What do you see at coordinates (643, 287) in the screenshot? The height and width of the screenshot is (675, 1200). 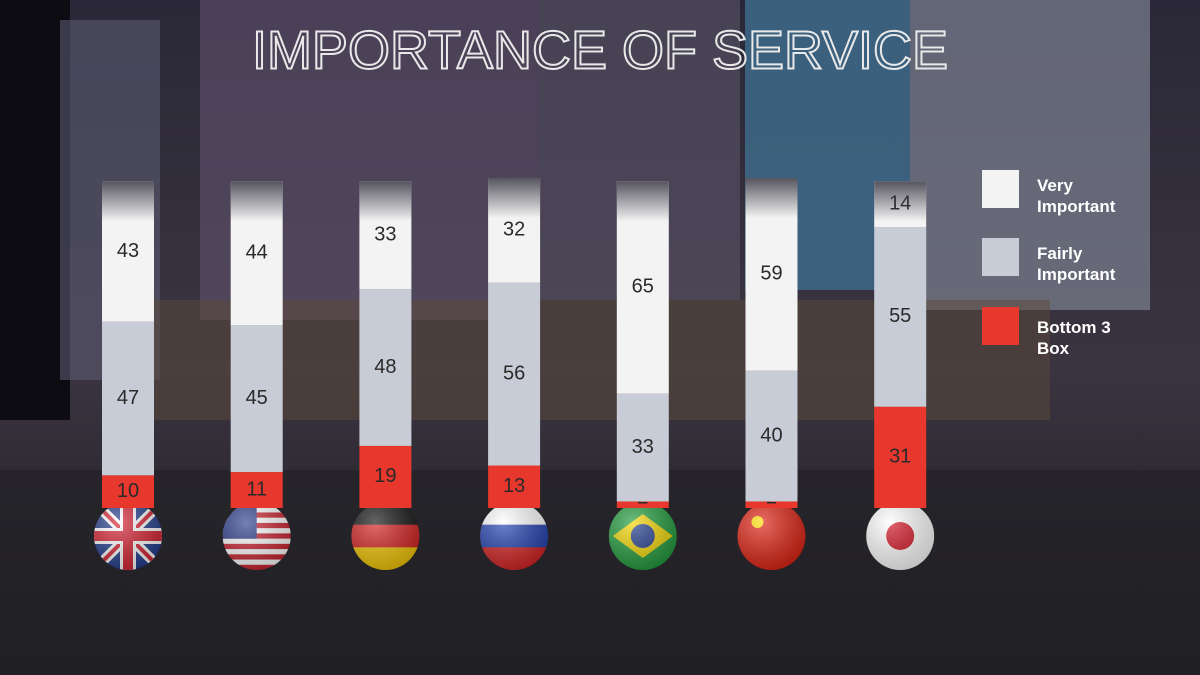 I see `data-label: 65` at bounding box center [643, 287].